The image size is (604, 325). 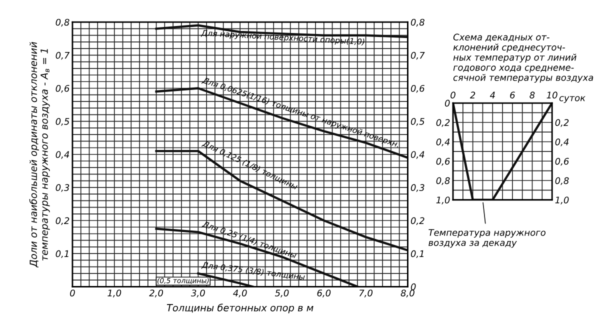 What do you see at coordinates (413, 286) in the screenshot?
I see `y2-tick-label: 0` at bounding box center [413, 286].